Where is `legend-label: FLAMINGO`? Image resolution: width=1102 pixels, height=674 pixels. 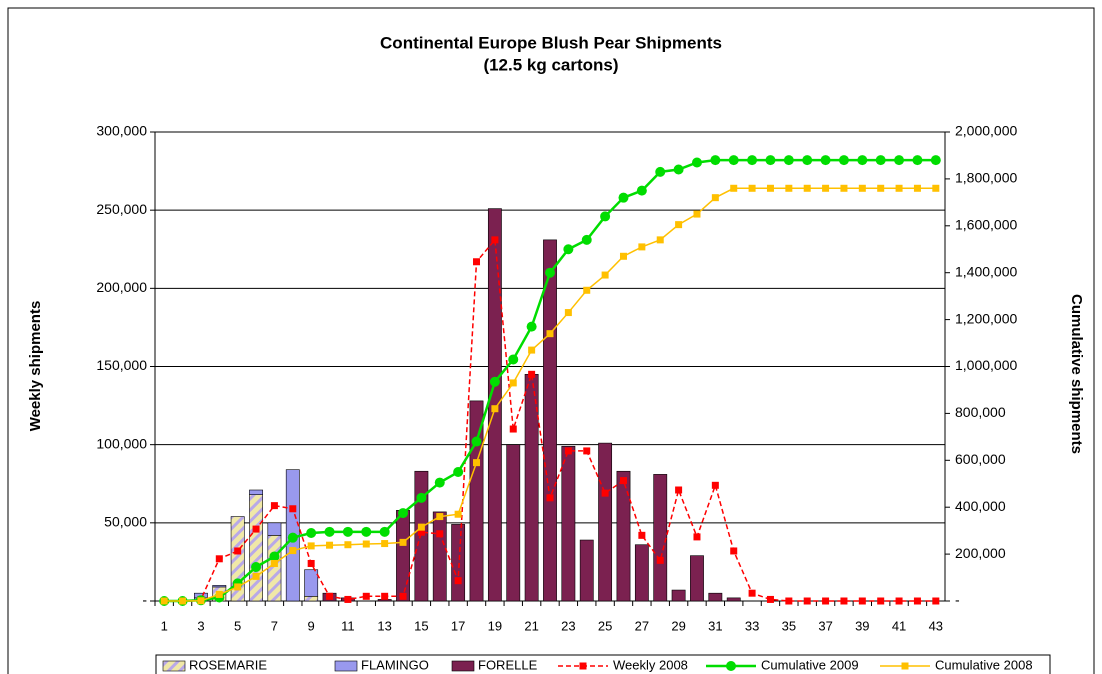
legend-label: FLAMINGO is located at coordinates (395, 664).